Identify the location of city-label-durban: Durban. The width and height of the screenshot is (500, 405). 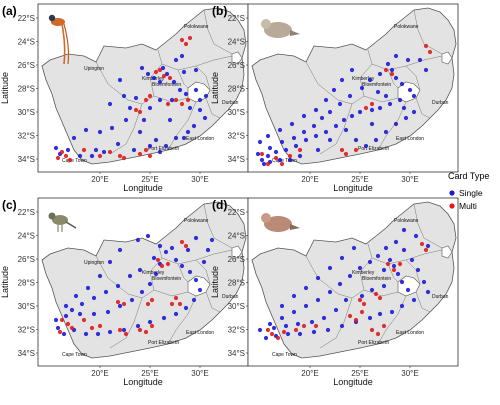
(440, 103).